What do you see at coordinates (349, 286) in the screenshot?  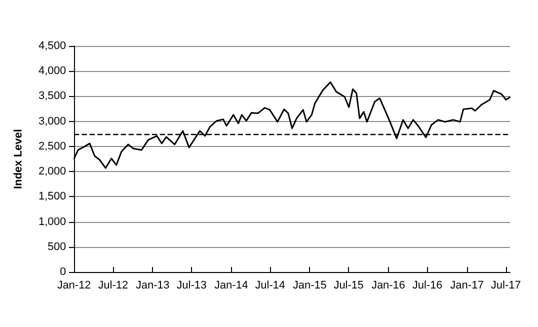 I see `x-tick-label: Jul-15` at bounding box center [349, 286].